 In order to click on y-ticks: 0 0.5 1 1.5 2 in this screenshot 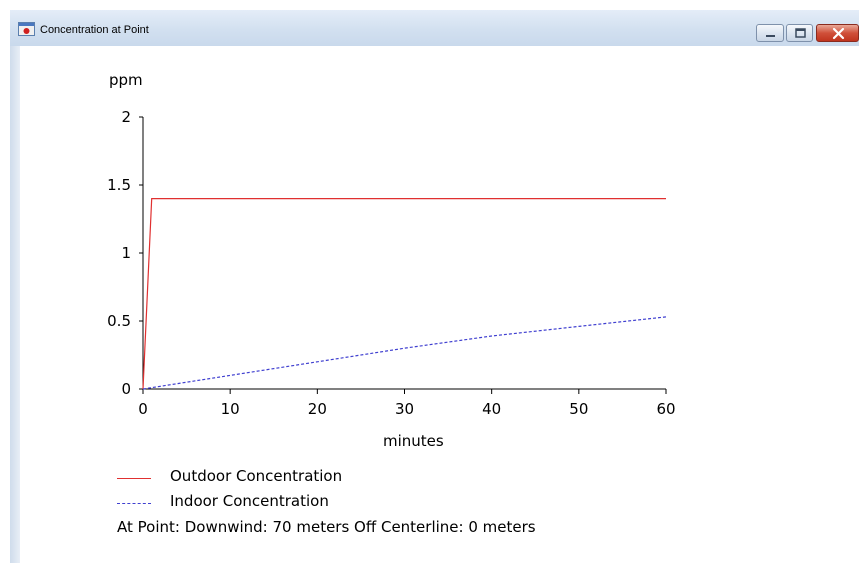, I will do `click(125, 253)`.